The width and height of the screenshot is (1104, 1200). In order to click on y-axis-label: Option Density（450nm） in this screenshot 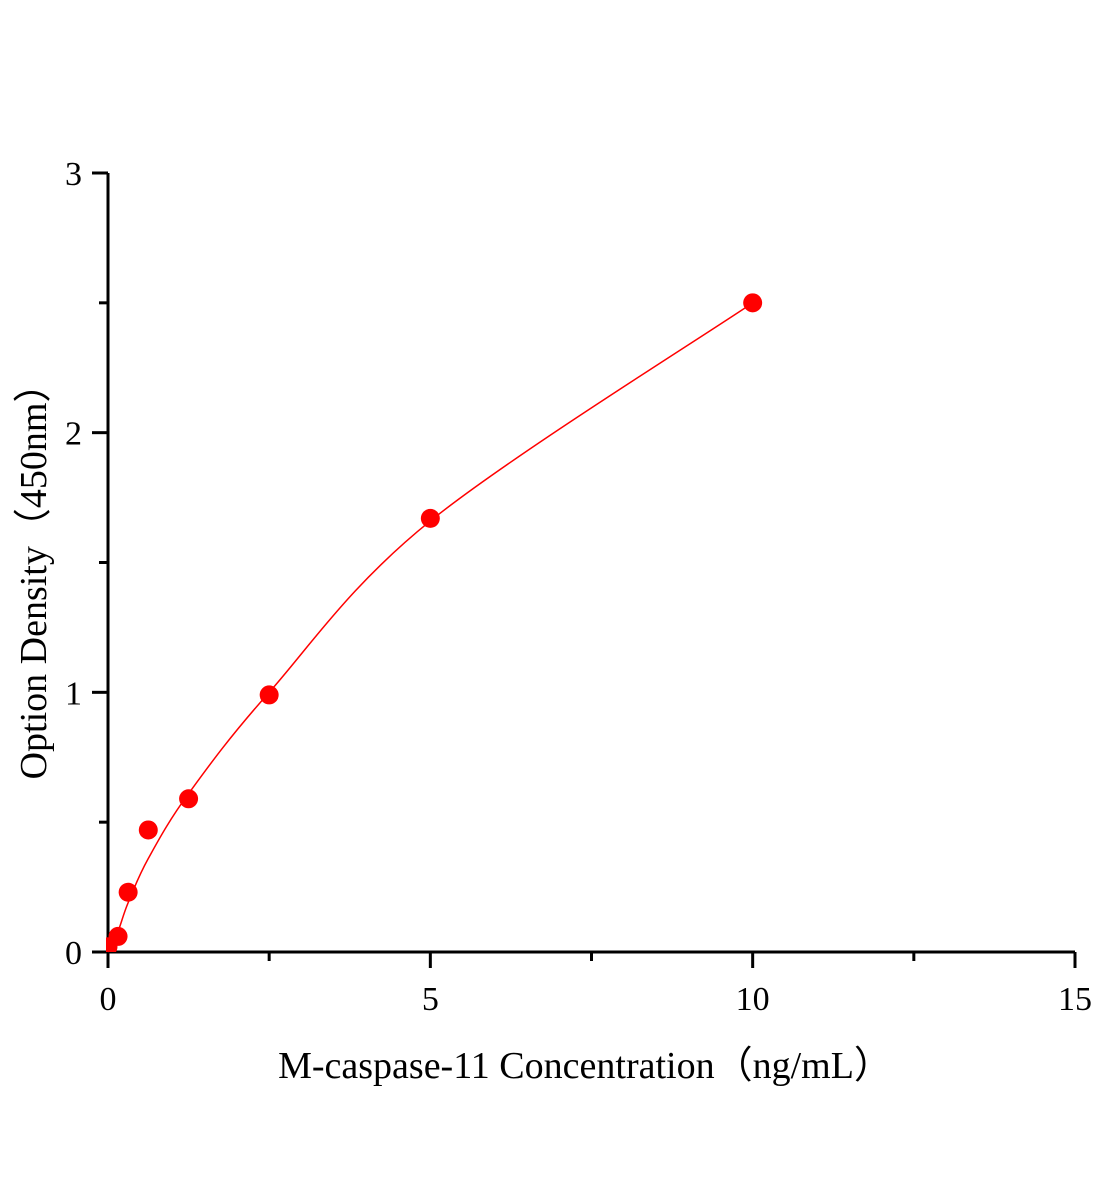, I will do `click(34, 572)`.